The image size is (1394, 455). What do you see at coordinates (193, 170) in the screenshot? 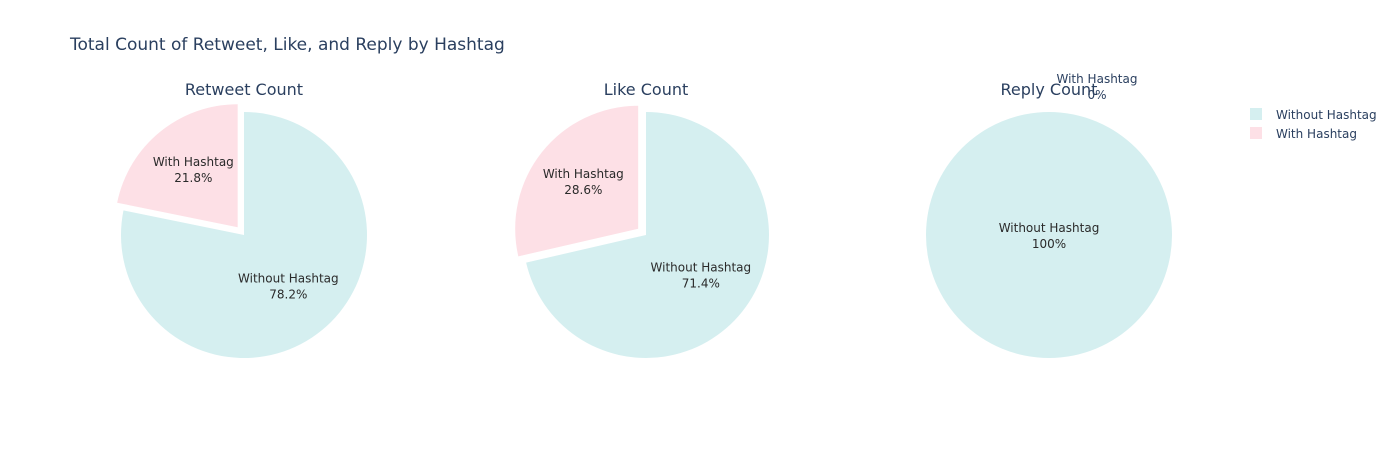
I see `slice-label-with-hashtag: With Hashtag 21.8%` at bounding box center [193, 170].